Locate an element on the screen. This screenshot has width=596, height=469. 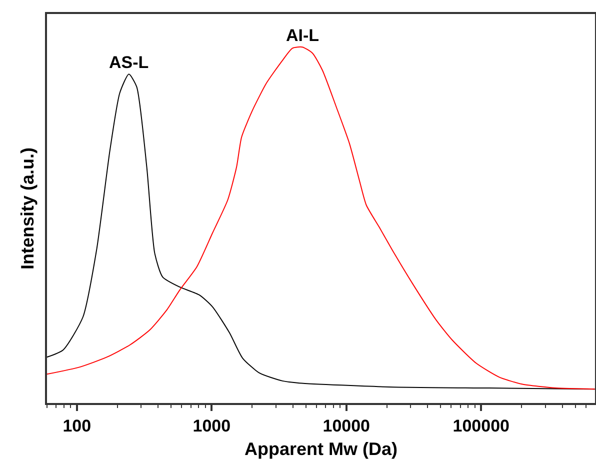
x-tick-label: 100000 is located at coordinates (481, 426).